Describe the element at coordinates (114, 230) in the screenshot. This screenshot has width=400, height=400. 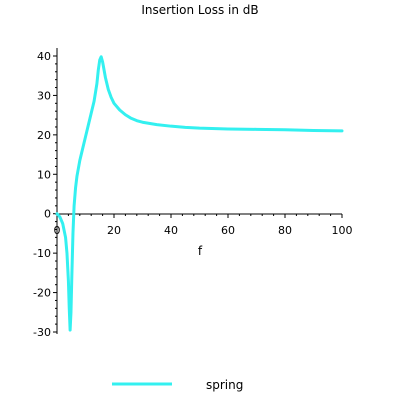
I see `x-tick-label: 20` at that location.